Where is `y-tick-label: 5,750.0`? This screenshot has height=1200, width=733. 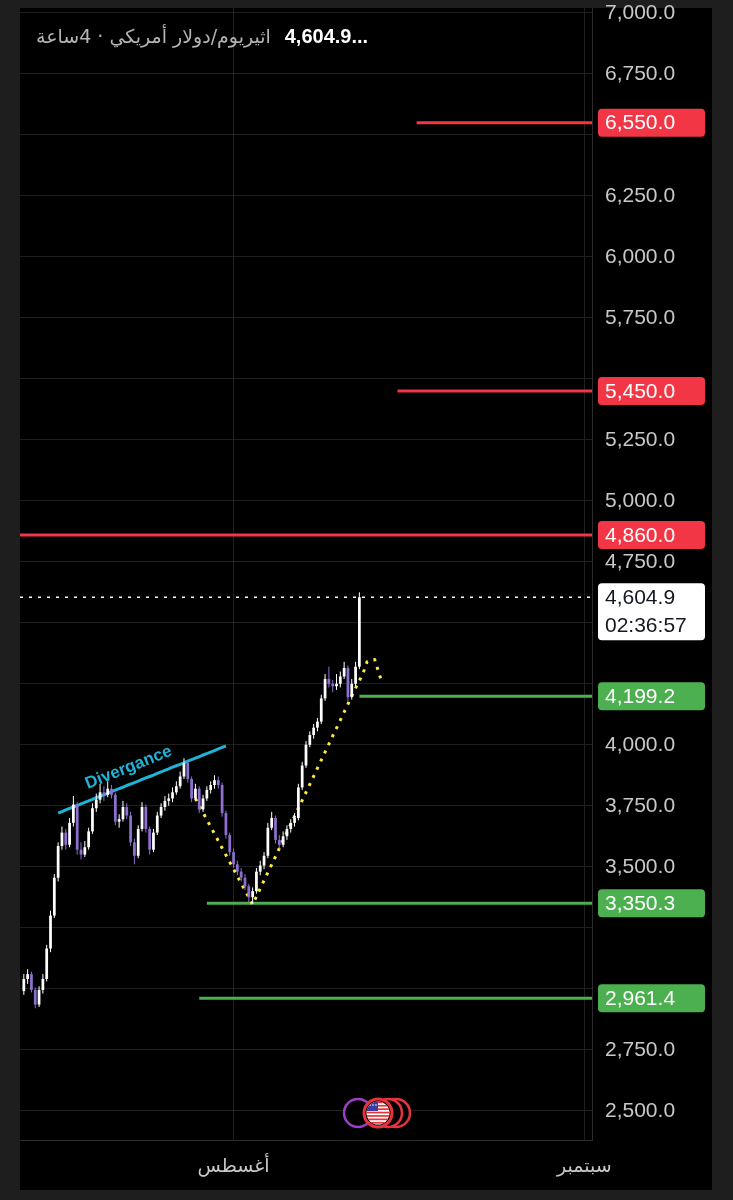
y-tick-label: 5,750.0 is located at coordinates (640, 316).